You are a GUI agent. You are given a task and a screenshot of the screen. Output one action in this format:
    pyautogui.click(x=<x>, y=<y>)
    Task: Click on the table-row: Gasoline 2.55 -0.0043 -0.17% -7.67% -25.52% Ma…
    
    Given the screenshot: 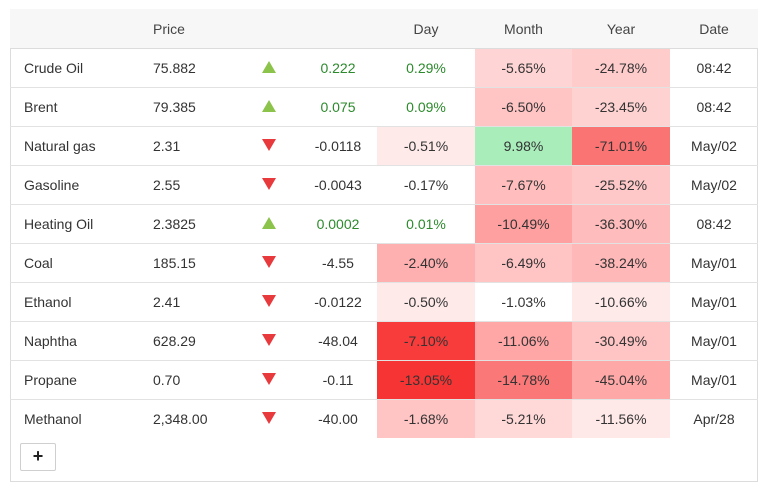 What is the action you would take?
    pyautogui.click(x=384, y=185)
    